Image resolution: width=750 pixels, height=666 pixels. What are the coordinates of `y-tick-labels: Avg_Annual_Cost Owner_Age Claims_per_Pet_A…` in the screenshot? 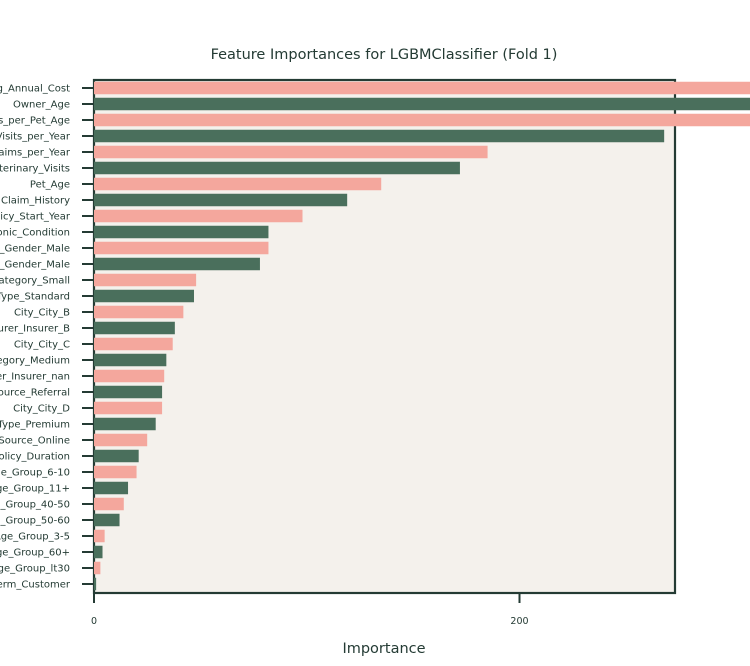 It's located at (47, 337).